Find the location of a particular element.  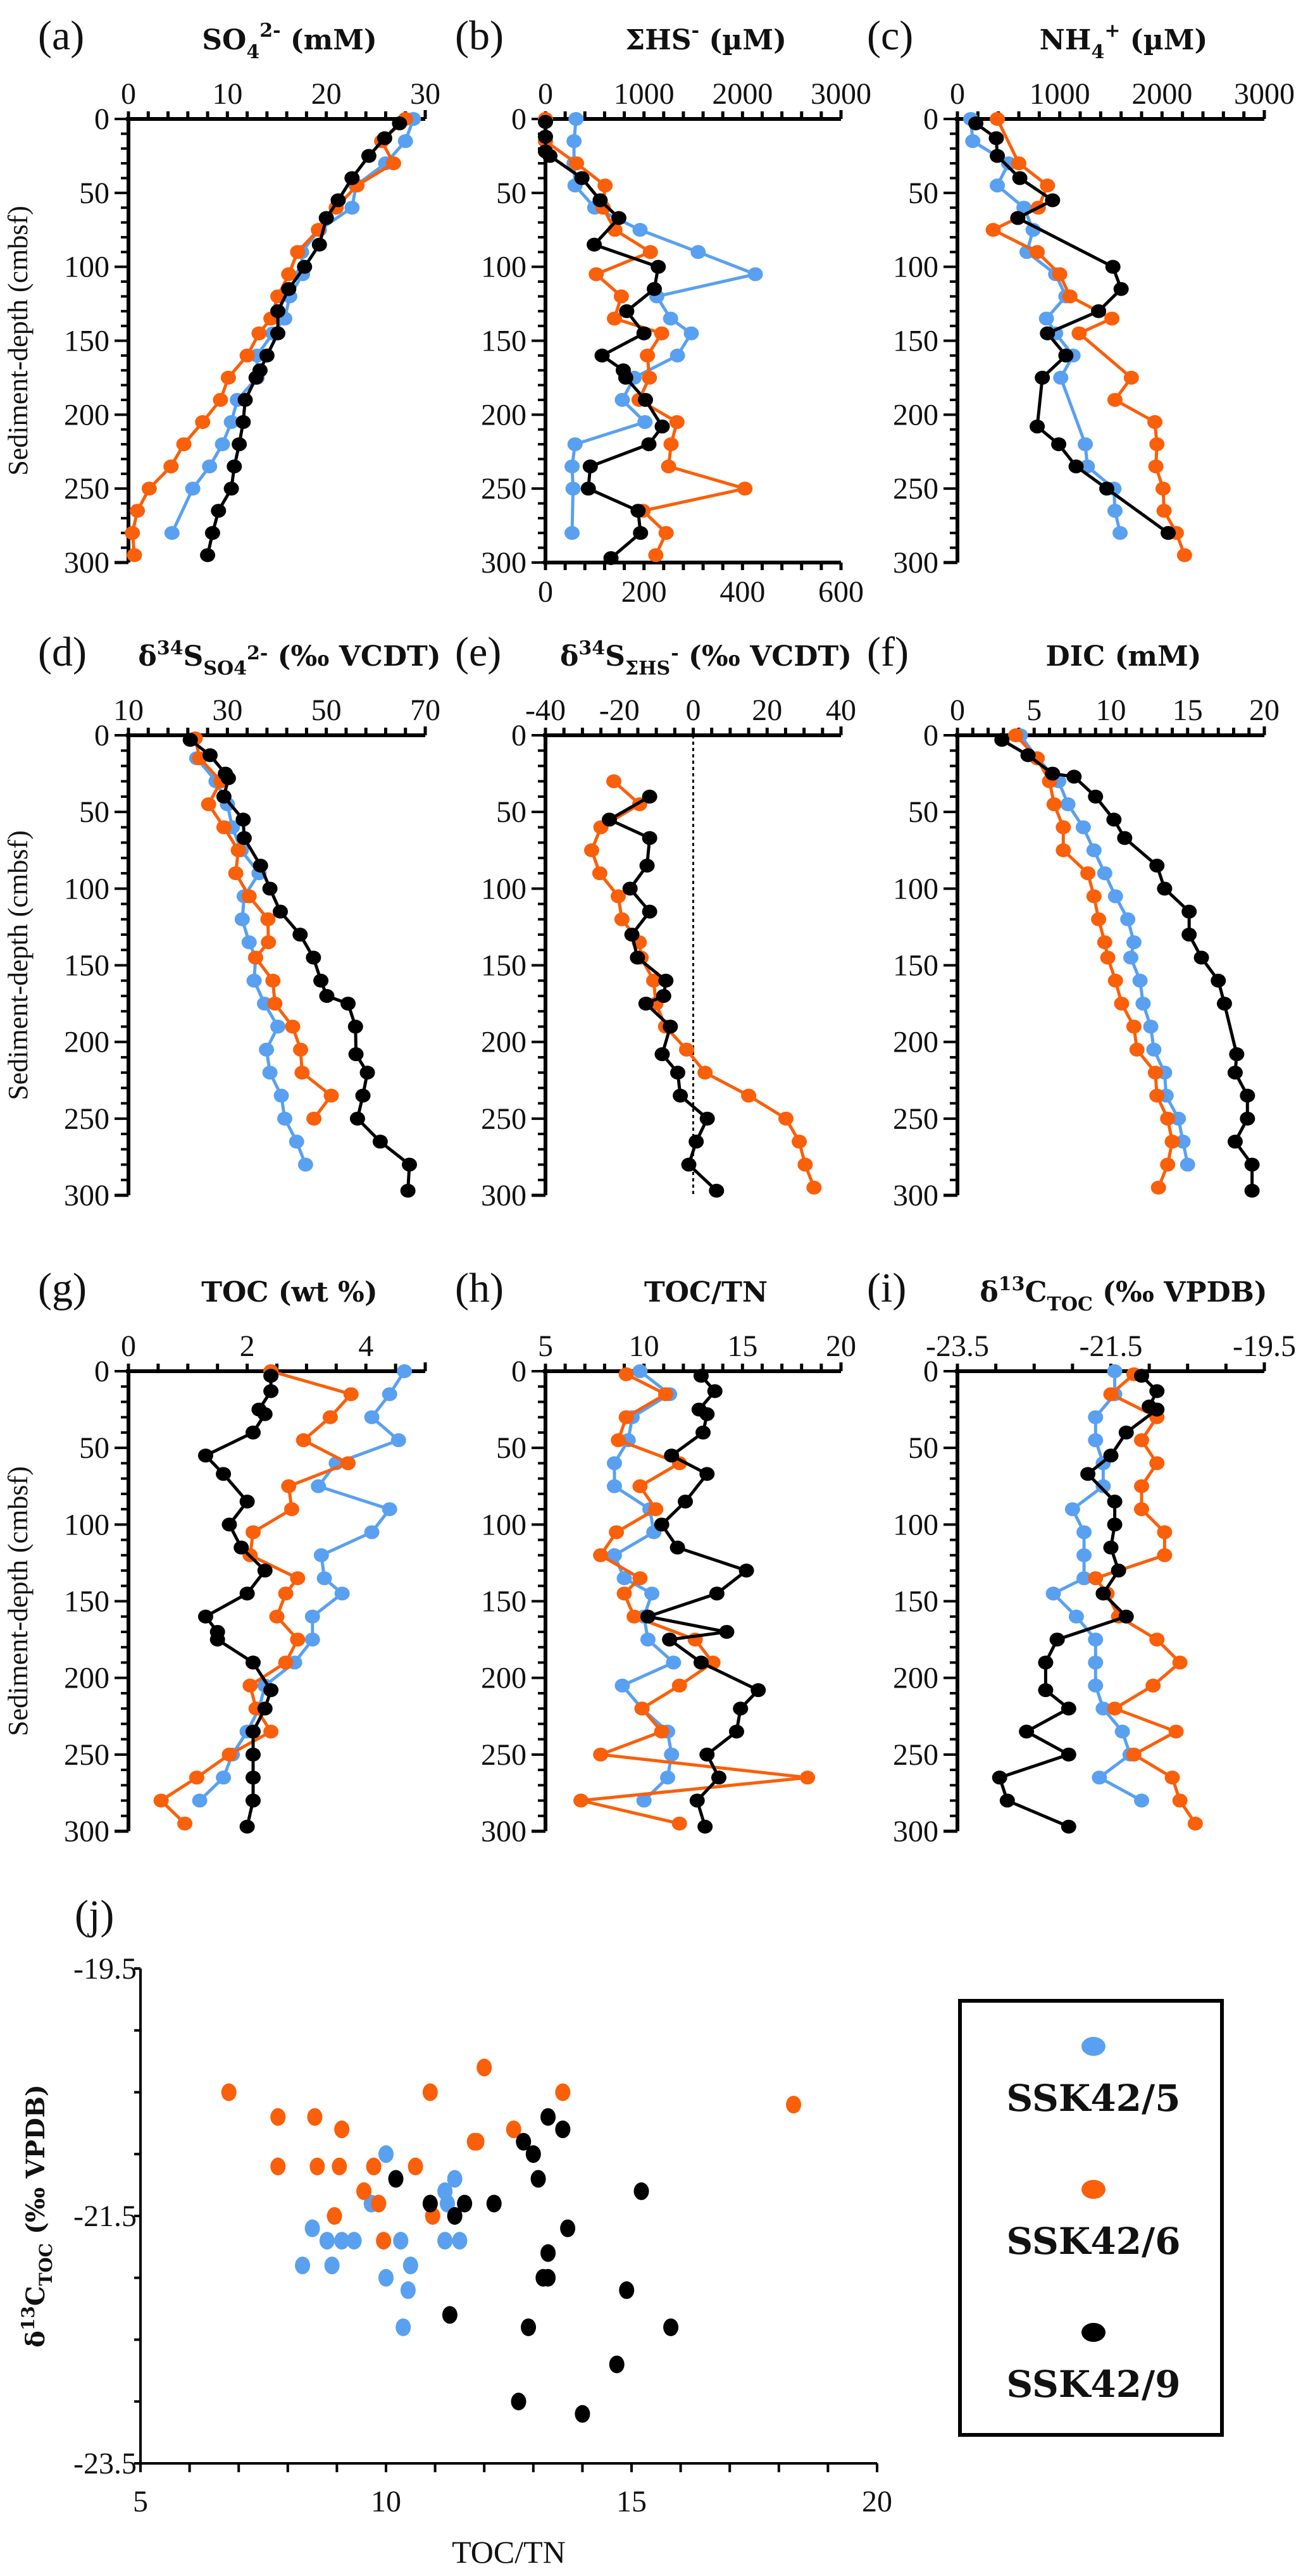

panel-label: (h) is located at coordinates (479, 1288).